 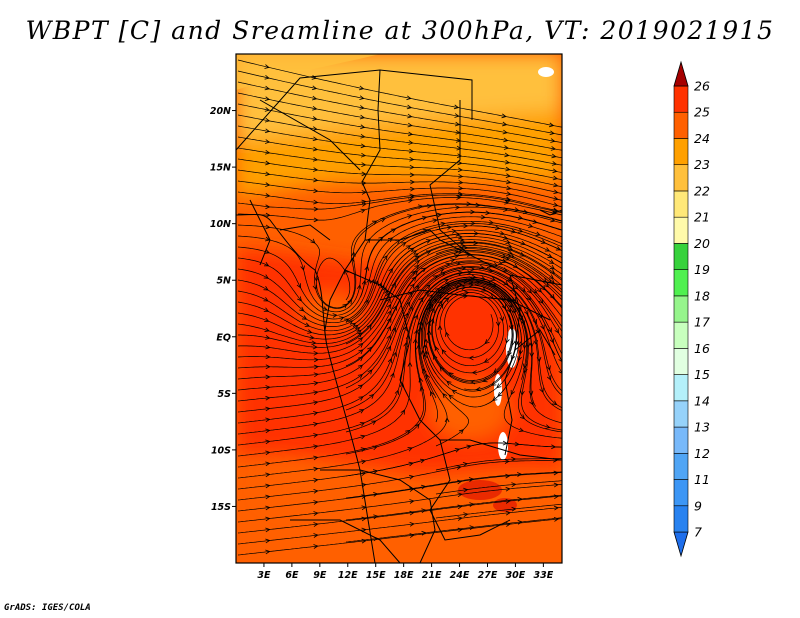 I want to click on x-tick-label: 9E, so click(x=320, y=575).